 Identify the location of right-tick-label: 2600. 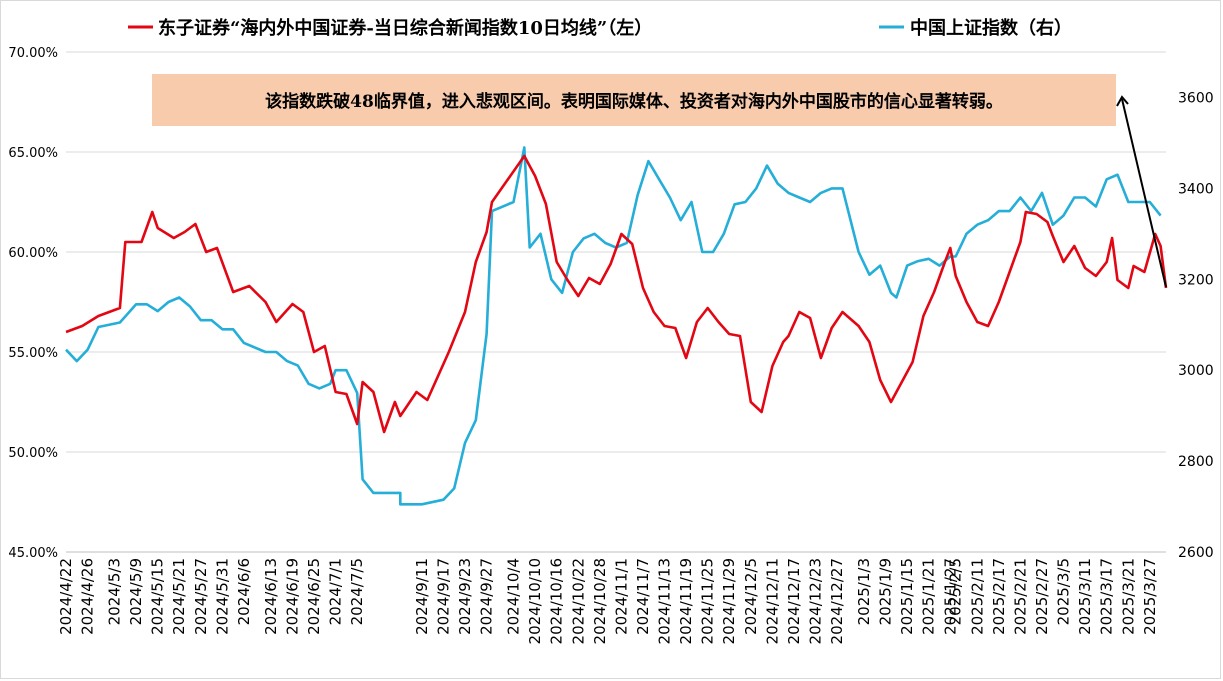
(1196, 553).